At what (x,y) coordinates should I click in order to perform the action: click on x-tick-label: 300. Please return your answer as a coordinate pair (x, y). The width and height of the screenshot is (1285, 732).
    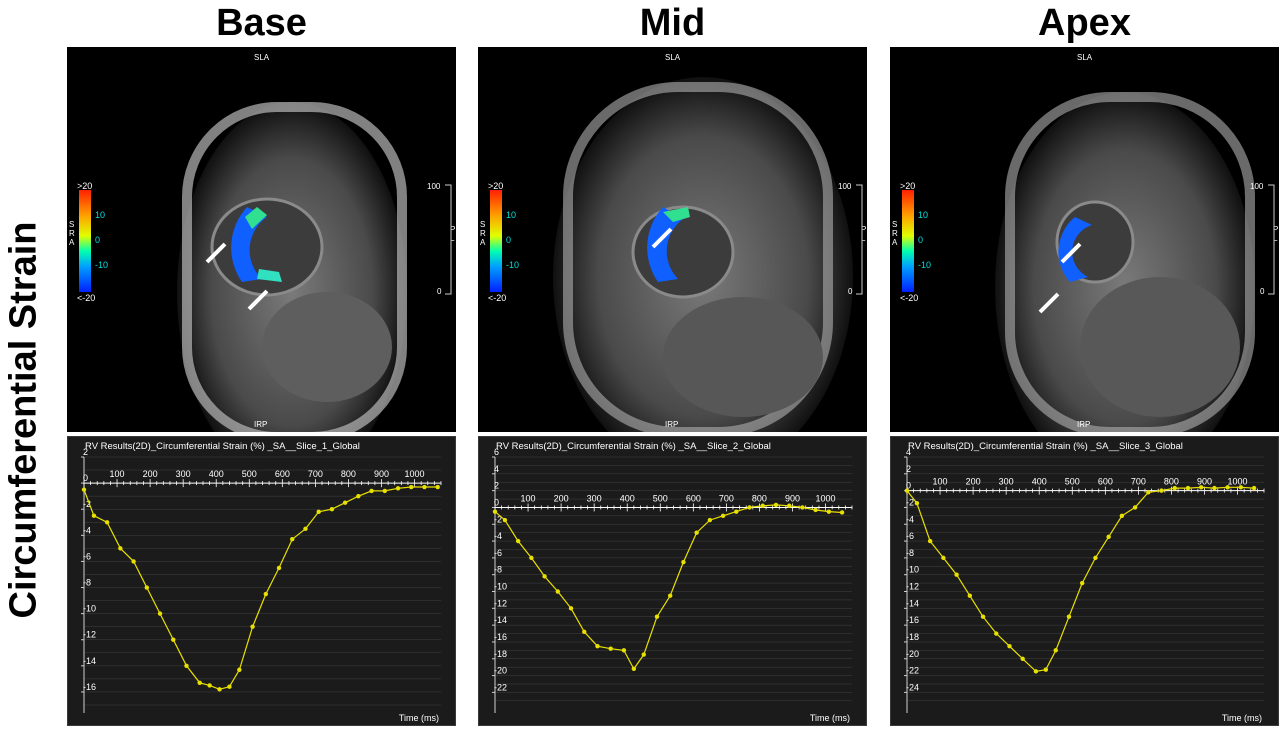
    Looking at the image, I should click on (1006, 482).